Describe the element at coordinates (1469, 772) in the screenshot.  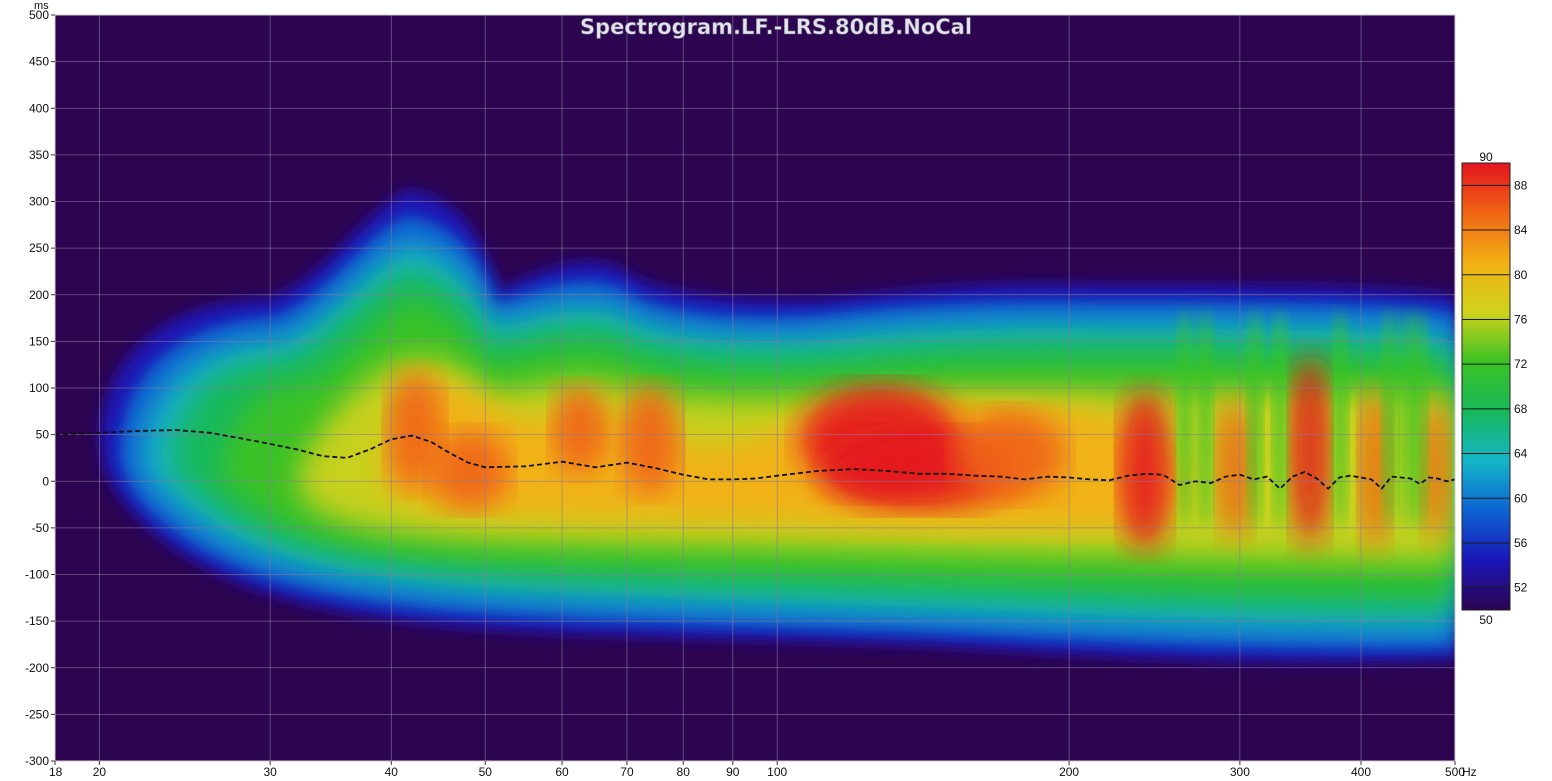
I see `x-axis-unit: Hz` at that location.